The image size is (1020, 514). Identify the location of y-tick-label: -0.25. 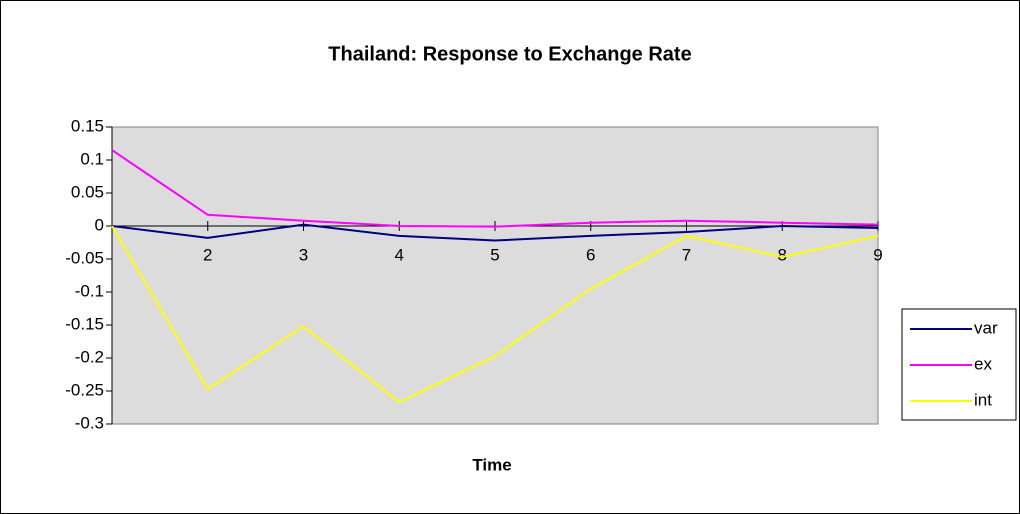
(84, 389).